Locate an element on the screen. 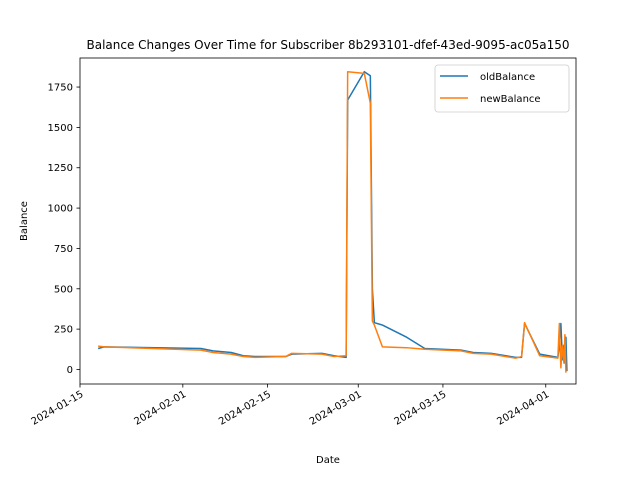 This screenshot has height=480, width=640. y-tick-label: 750 is located at coordinates (63, 249).